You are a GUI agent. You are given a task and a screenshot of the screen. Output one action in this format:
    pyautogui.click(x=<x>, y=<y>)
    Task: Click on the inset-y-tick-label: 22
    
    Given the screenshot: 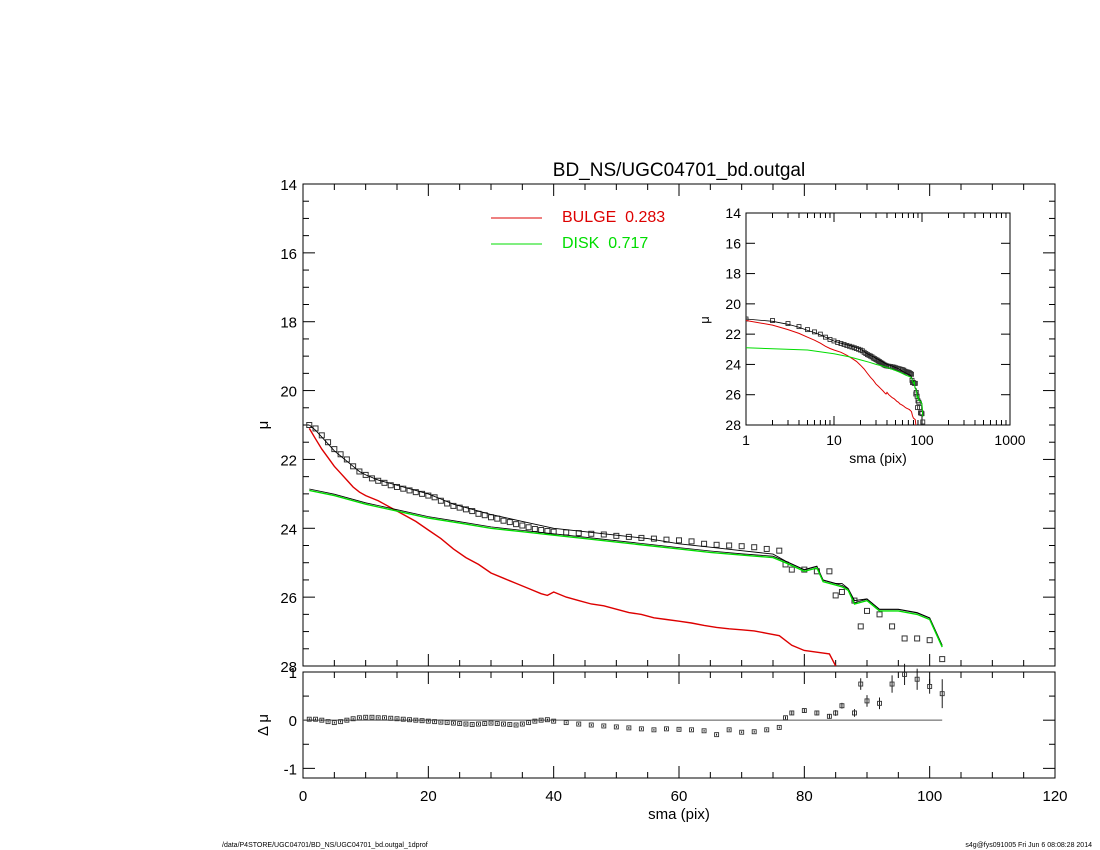 What is the action you would take?
    pyautogui.click(x=733, y=334)
    